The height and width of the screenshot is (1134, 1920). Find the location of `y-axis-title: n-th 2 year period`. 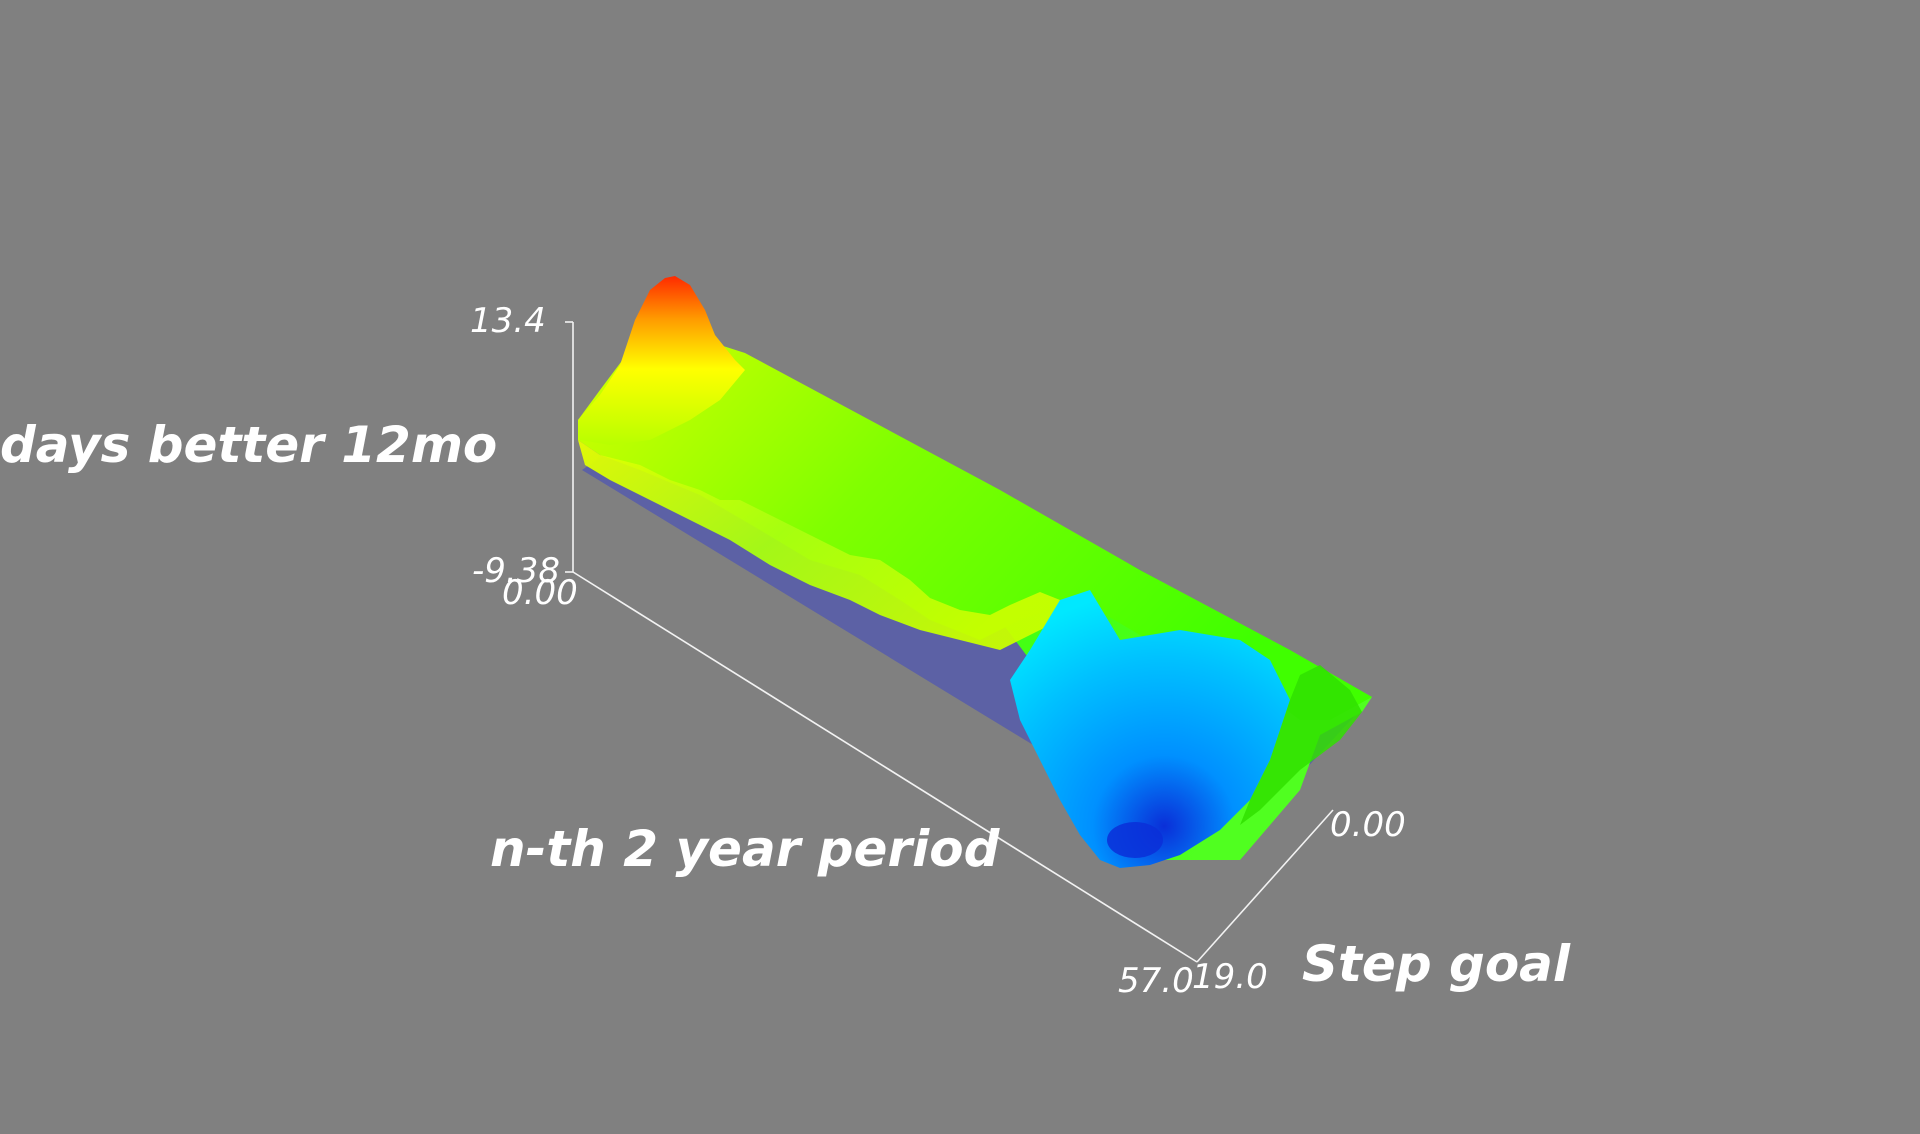

y-axis-title: n-th 2 year period is located at coordinates (745, 849).